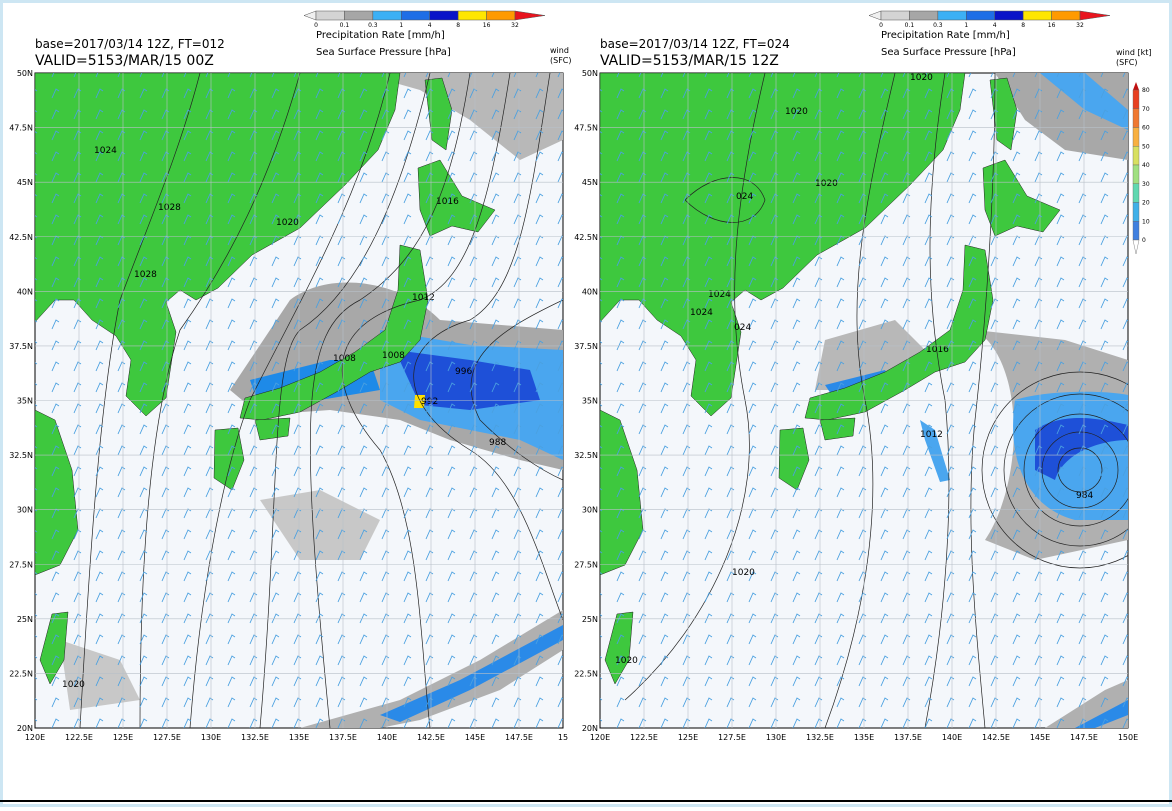 This screenshot has width=1172, height=811. What do you see at coordinates (1133, 52) in the screenshot?
I see `wind-label: wind [kt]` at bounding box center [1133, 52].